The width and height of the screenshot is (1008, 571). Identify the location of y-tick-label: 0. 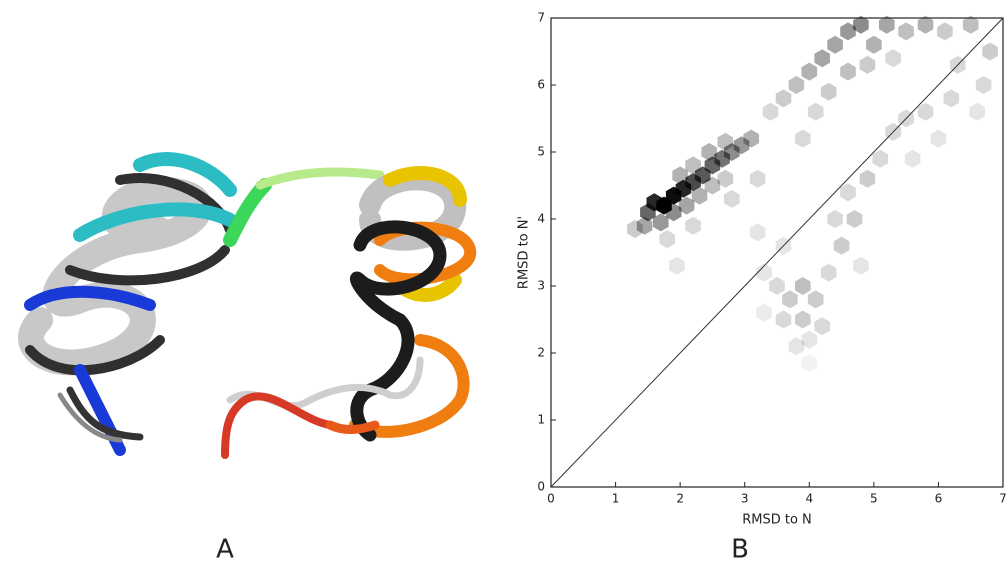
(541, 487).